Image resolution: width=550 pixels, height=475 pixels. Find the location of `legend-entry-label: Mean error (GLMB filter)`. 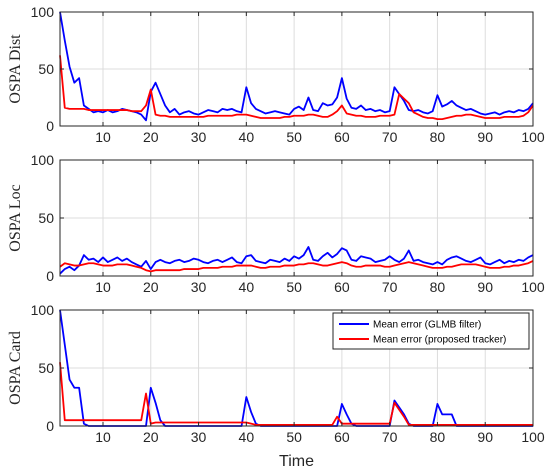

legend-entry-label: Mean error (GLMB filter) is located at coordinates (427, 325).